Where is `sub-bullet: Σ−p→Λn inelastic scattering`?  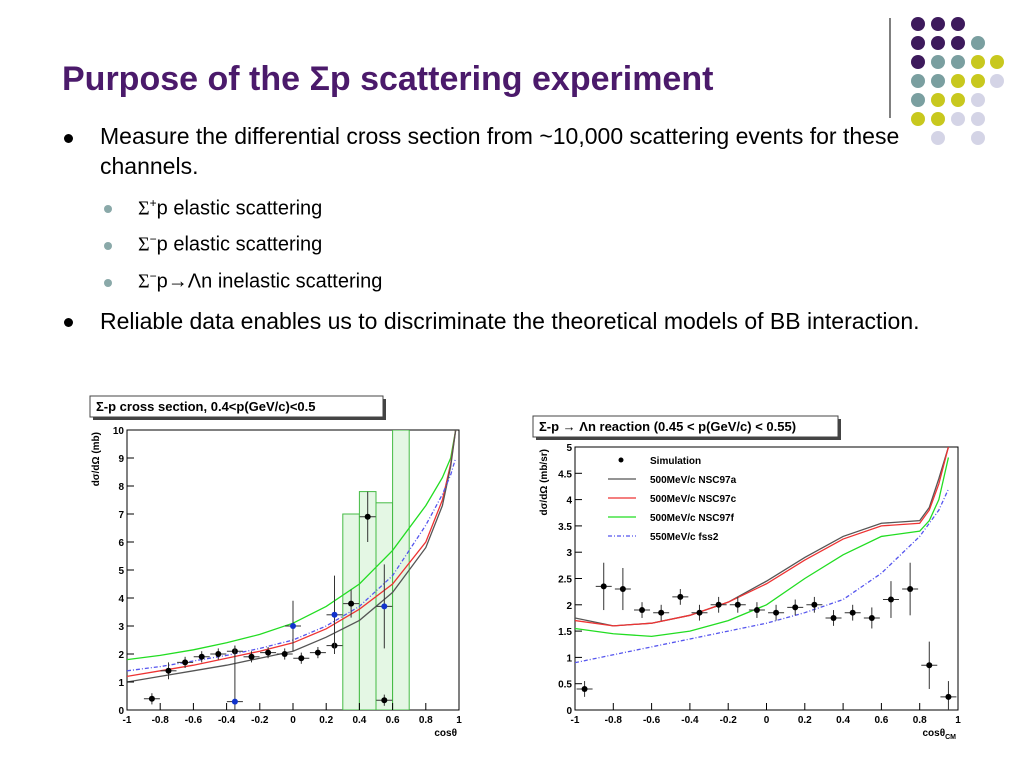
sub-bullet: Σ−p→Λn inelastic scattering is located at coordinates (260, 281).